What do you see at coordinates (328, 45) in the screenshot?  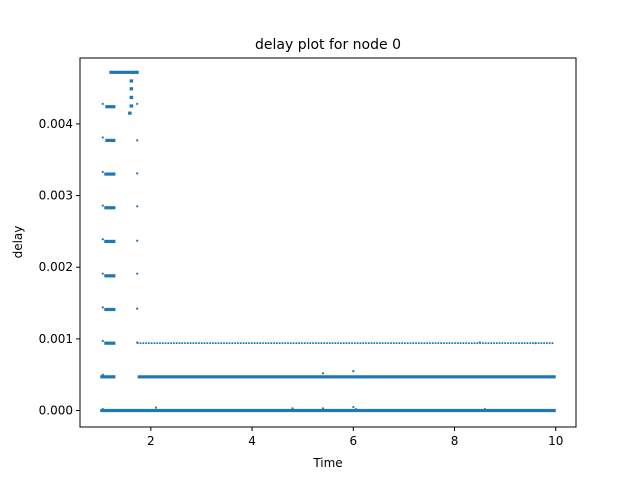 I see `chart-title: delay plot for node 0` at bounding box center [328, 45].